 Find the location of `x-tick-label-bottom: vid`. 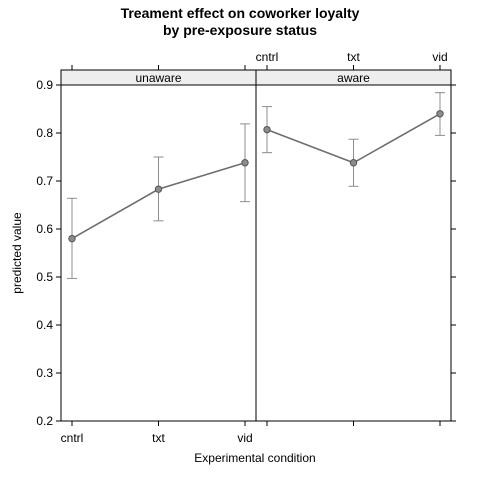

x-tick-label-bottom: vid is located at coordinates (244, 438).